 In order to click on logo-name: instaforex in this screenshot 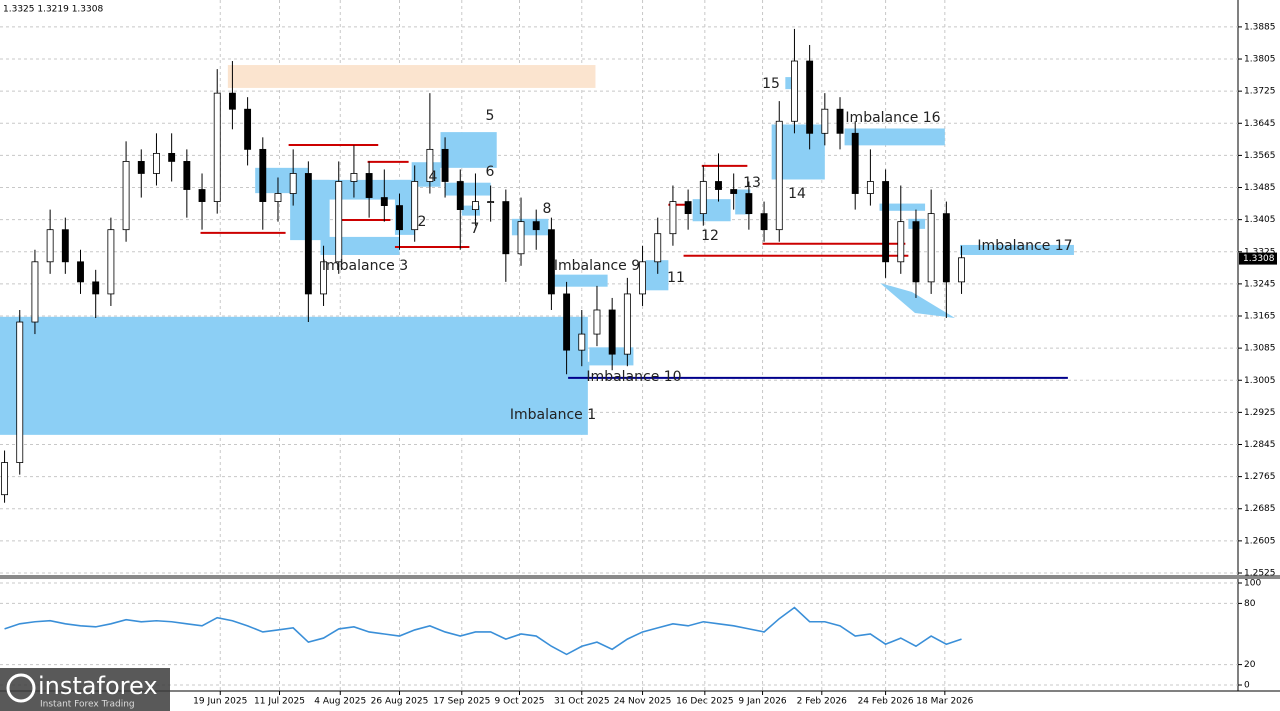, I will do `click(98, 686)`.